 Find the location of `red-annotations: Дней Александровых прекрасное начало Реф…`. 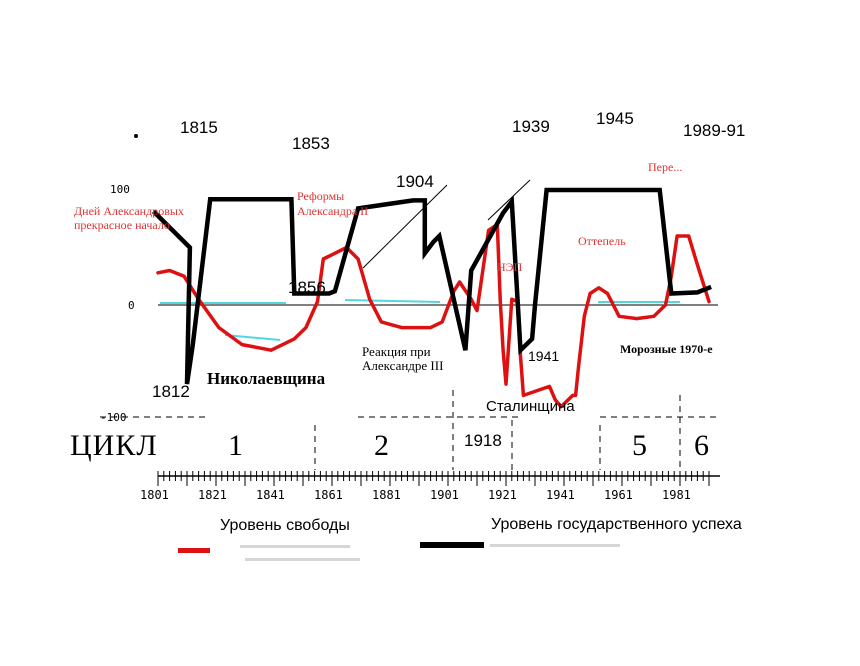

red-annotations: Дней Александровых прекрасное начало Реф… is located at coordinates (378, 217).